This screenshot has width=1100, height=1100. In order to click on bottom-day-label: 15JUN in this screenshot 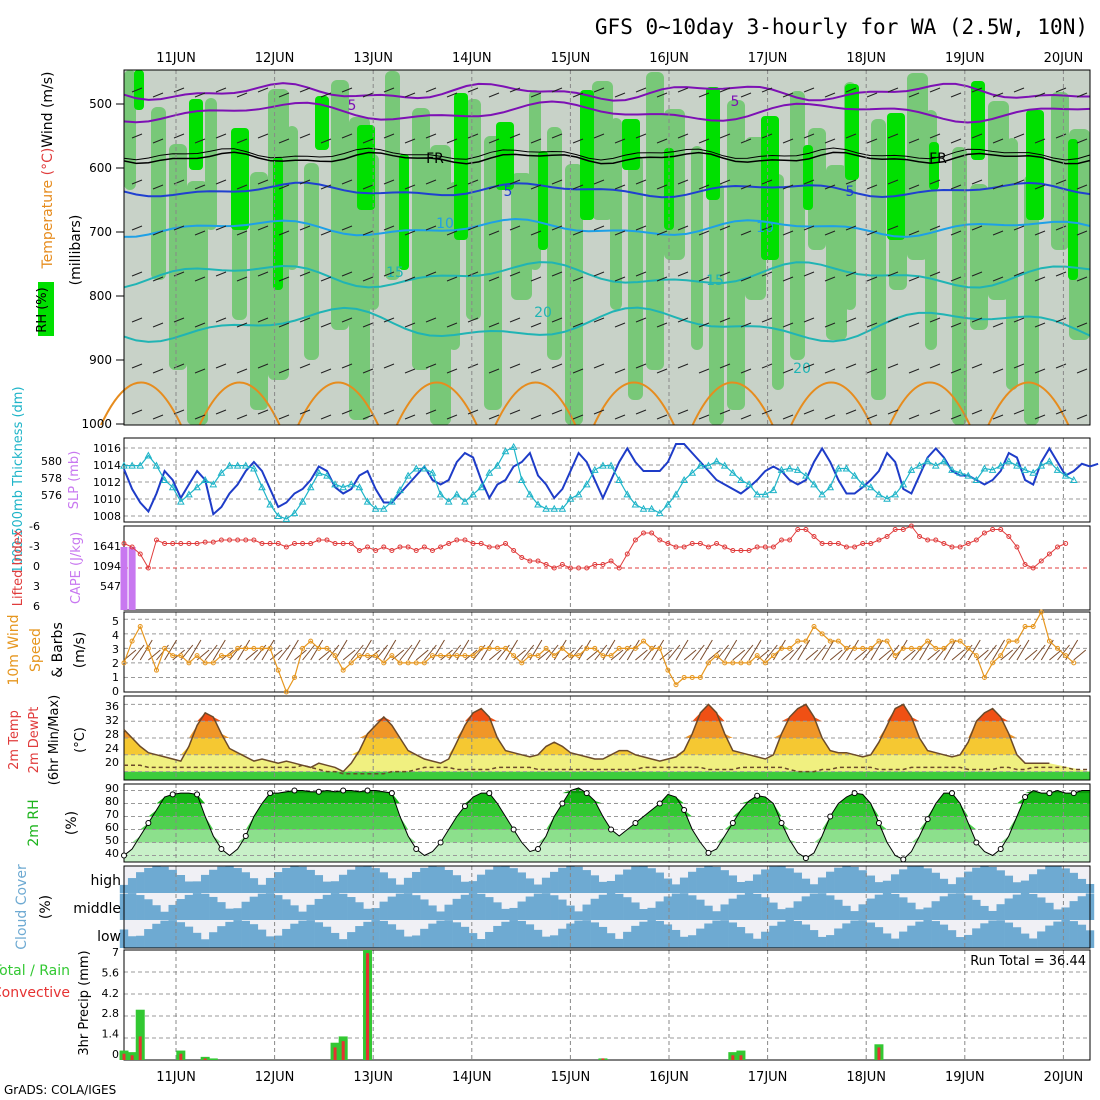, I will do `click(571, 1077)`.